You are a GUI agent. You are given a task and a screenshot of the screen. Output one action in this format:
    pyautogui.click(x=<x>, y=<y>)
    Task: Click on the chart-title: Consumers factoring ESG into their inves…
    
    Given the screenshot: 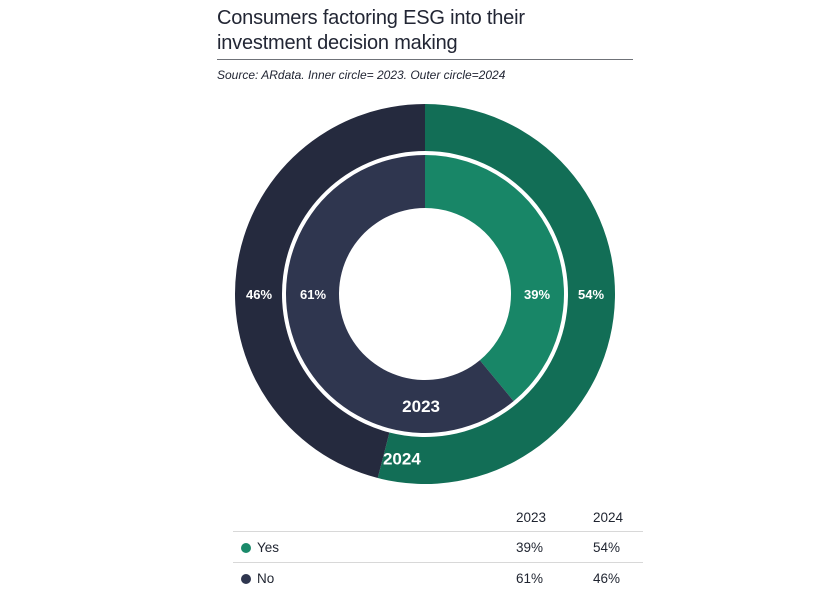 What is the action you would take?
    pyautogui.click(x=427, y=31)
    